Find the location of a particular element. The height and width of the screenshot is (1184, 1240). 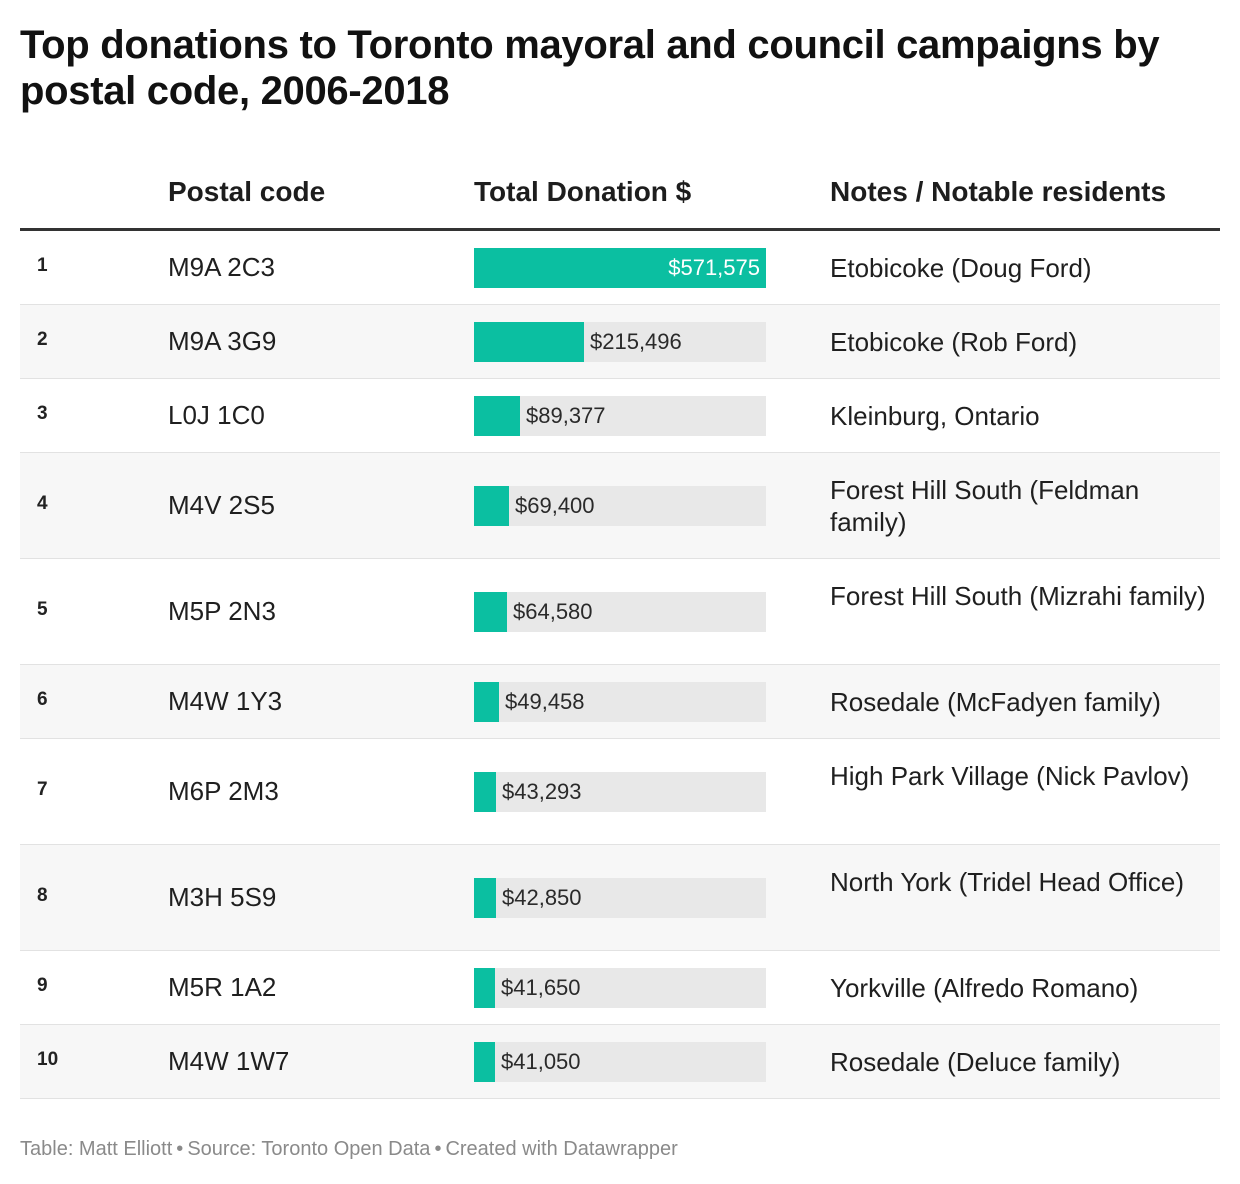

row-note: Forest Hill South (Mizrahi family) is located at coordinates (1018, 595).